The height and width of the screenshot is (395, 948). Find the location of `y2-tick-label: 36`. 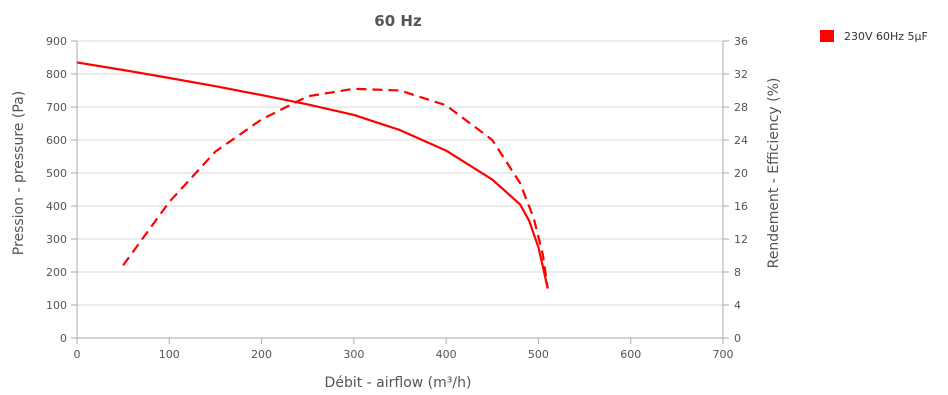

y2-tick-label: 36 is located at coordinates (741, 41).